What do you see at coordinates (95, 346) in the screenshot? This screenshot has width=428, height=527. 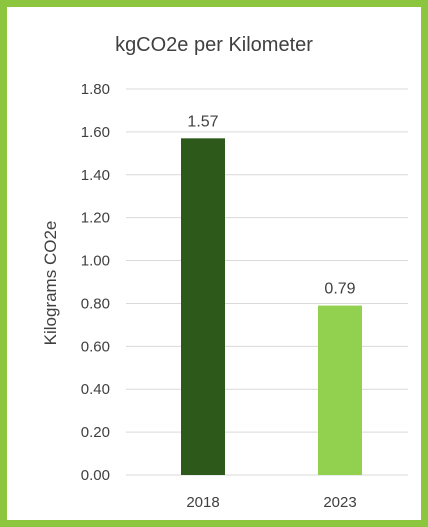 I see `y-tick-label: 0.60` at bounding box center [95, 346].